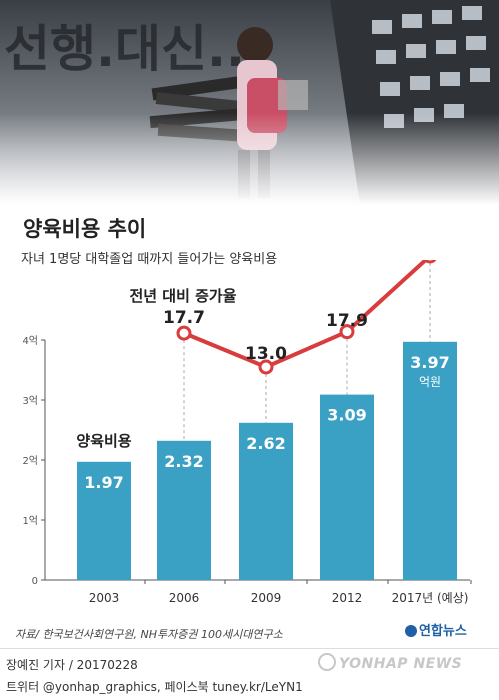 This screenshot has height=700, width=499. Describe the element at coordinates (443, 631) in the screenshot. I see `yonhap-logo-text: 연합뉴스` at that location.